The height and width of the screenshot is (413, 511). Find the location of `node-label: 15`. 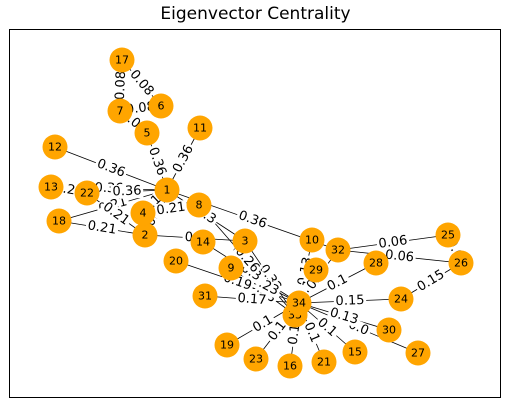

node-label: 15 is located at coordinates (355, 352).